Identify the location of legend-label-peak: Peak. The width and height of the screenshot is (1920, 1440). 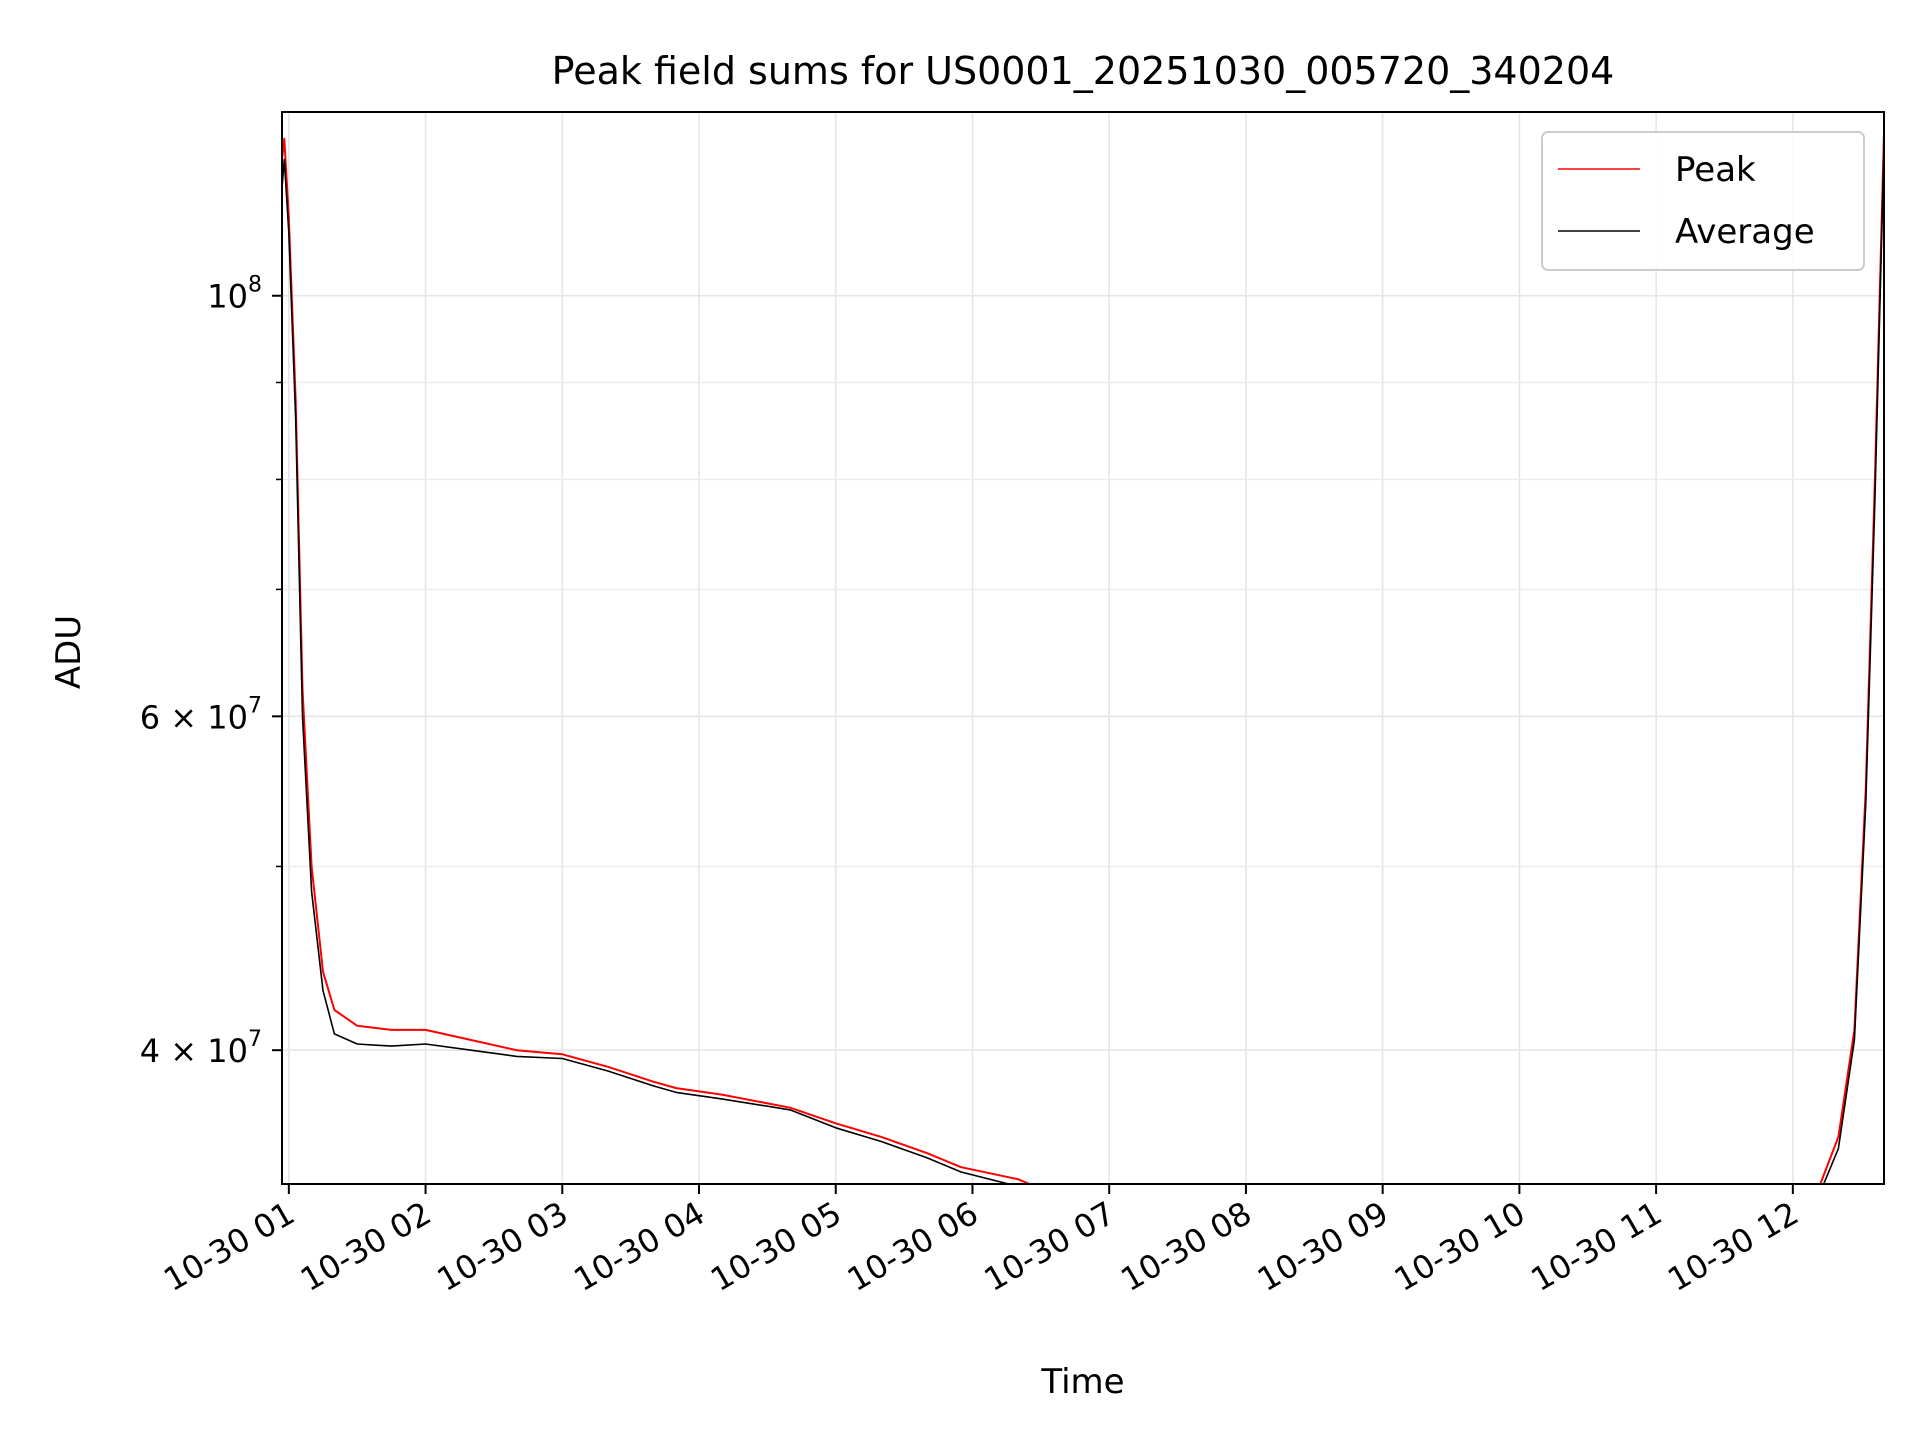
(1715, 170).